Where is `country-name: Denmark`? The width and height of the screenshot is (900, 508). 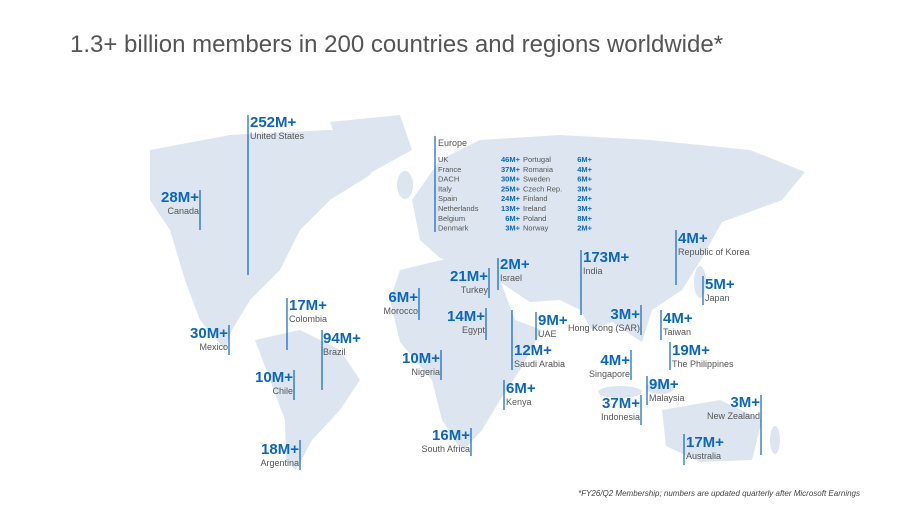
country-name: Denmark is located at coordinates (453, 228).